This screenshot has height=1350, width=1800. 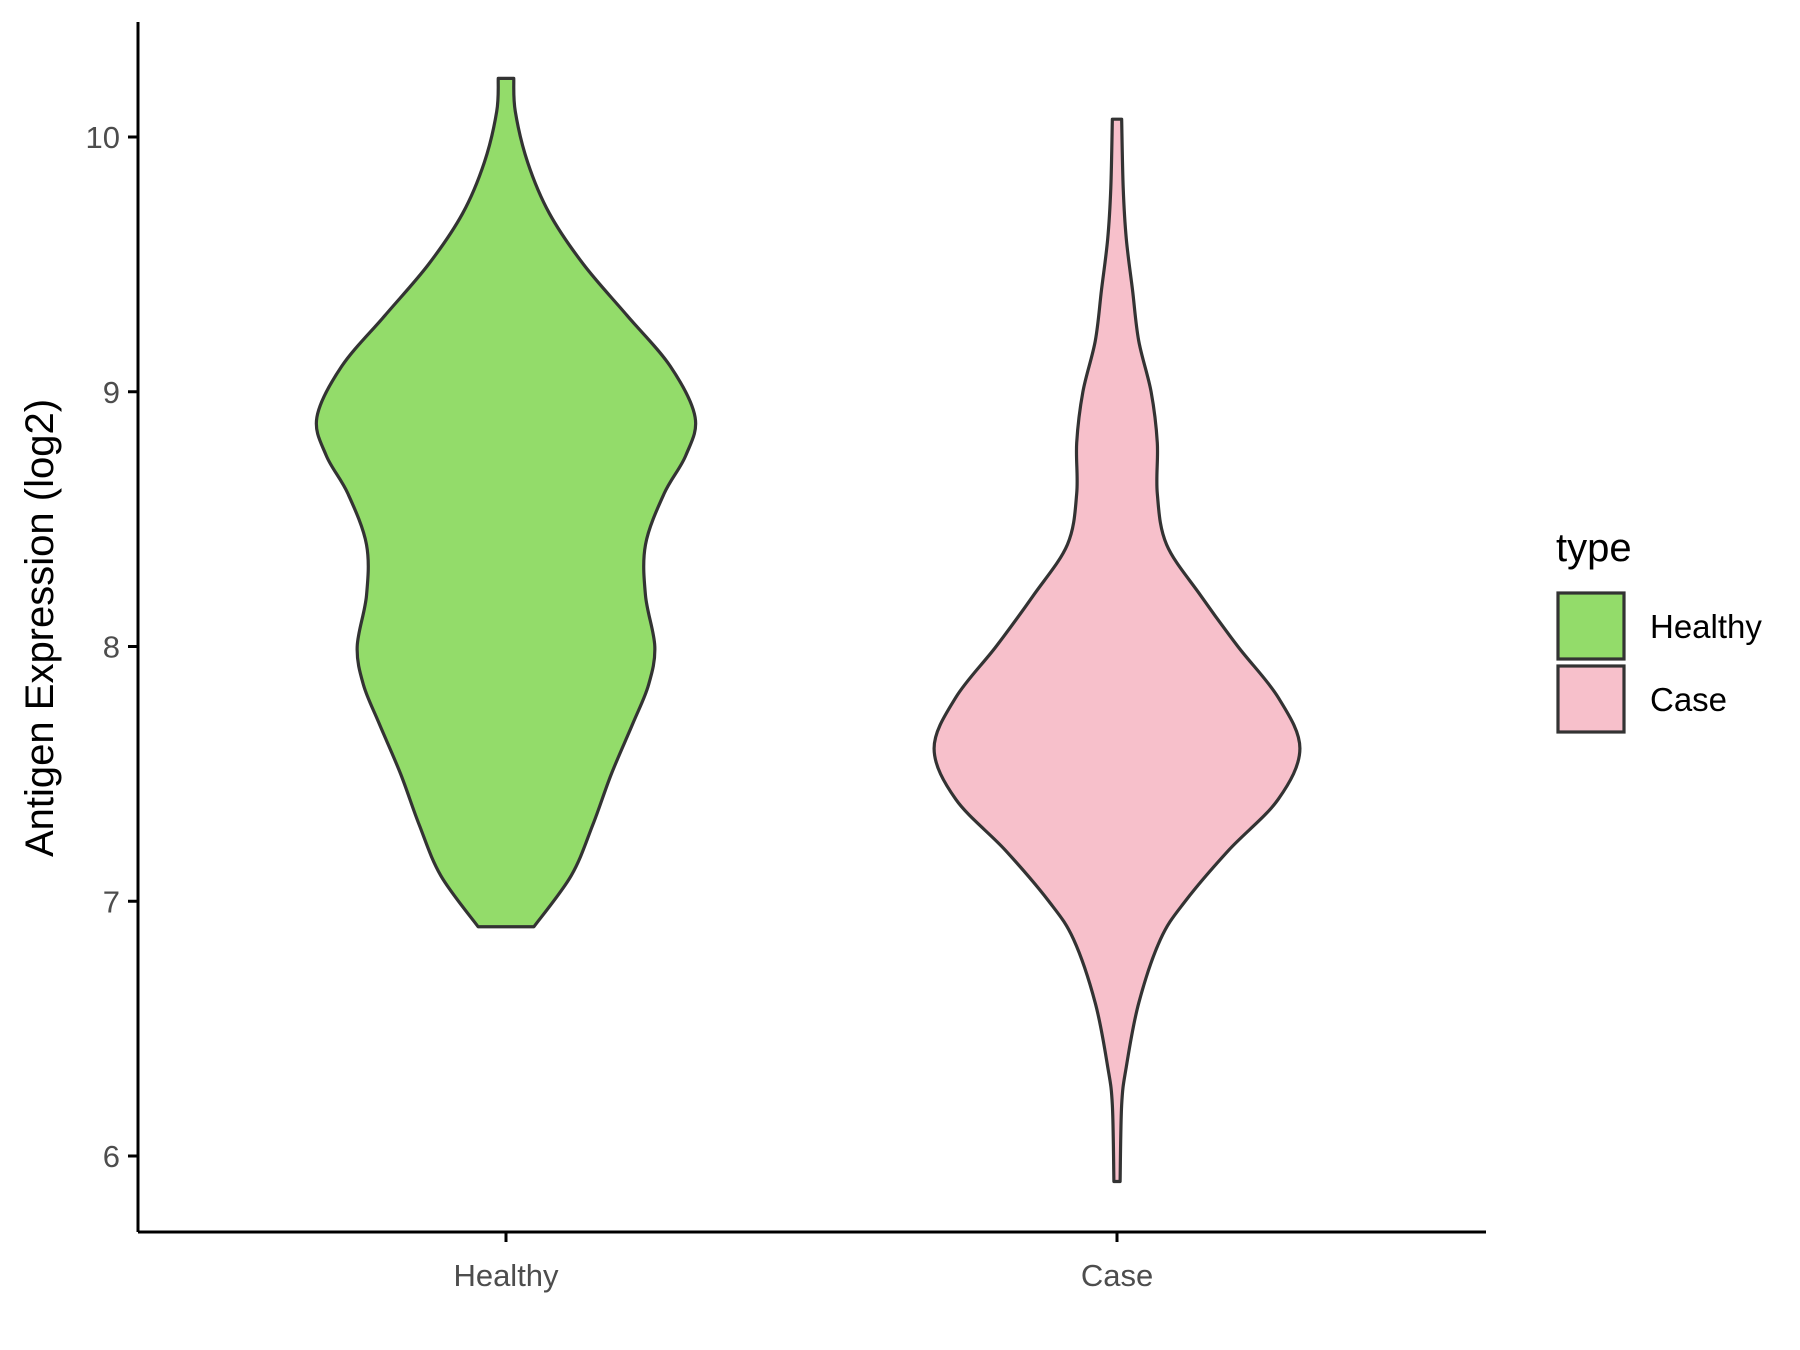 I want to click on y-tick-label: 9, so click(x=111, y=392).